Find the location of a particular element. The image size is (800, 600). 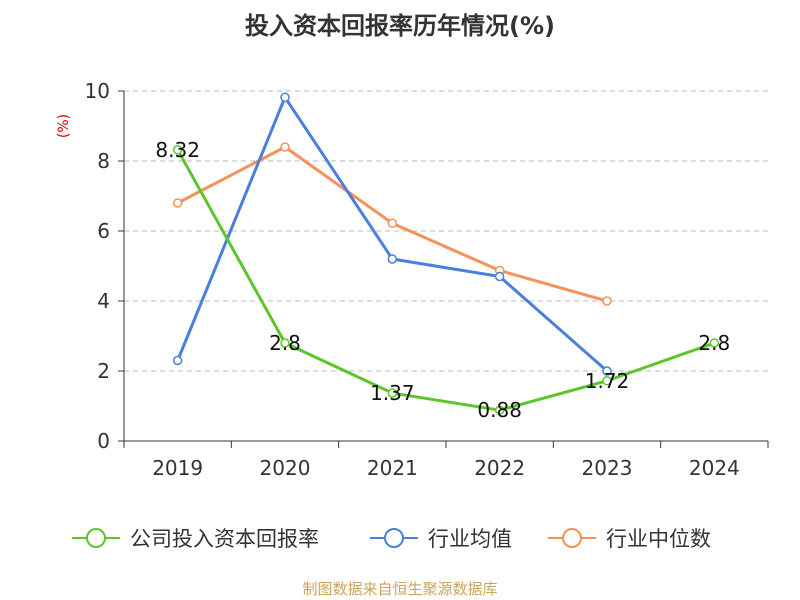

data-label: 1.72 is located at coordinates (607, 381).